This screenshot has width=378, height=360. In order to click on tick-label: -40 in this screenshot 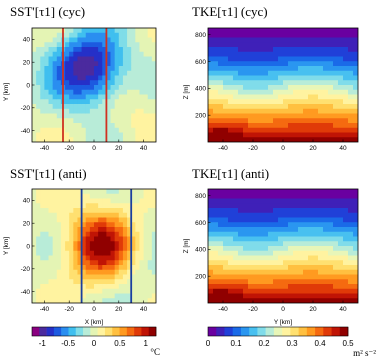, I will do `click(26, 131)`.